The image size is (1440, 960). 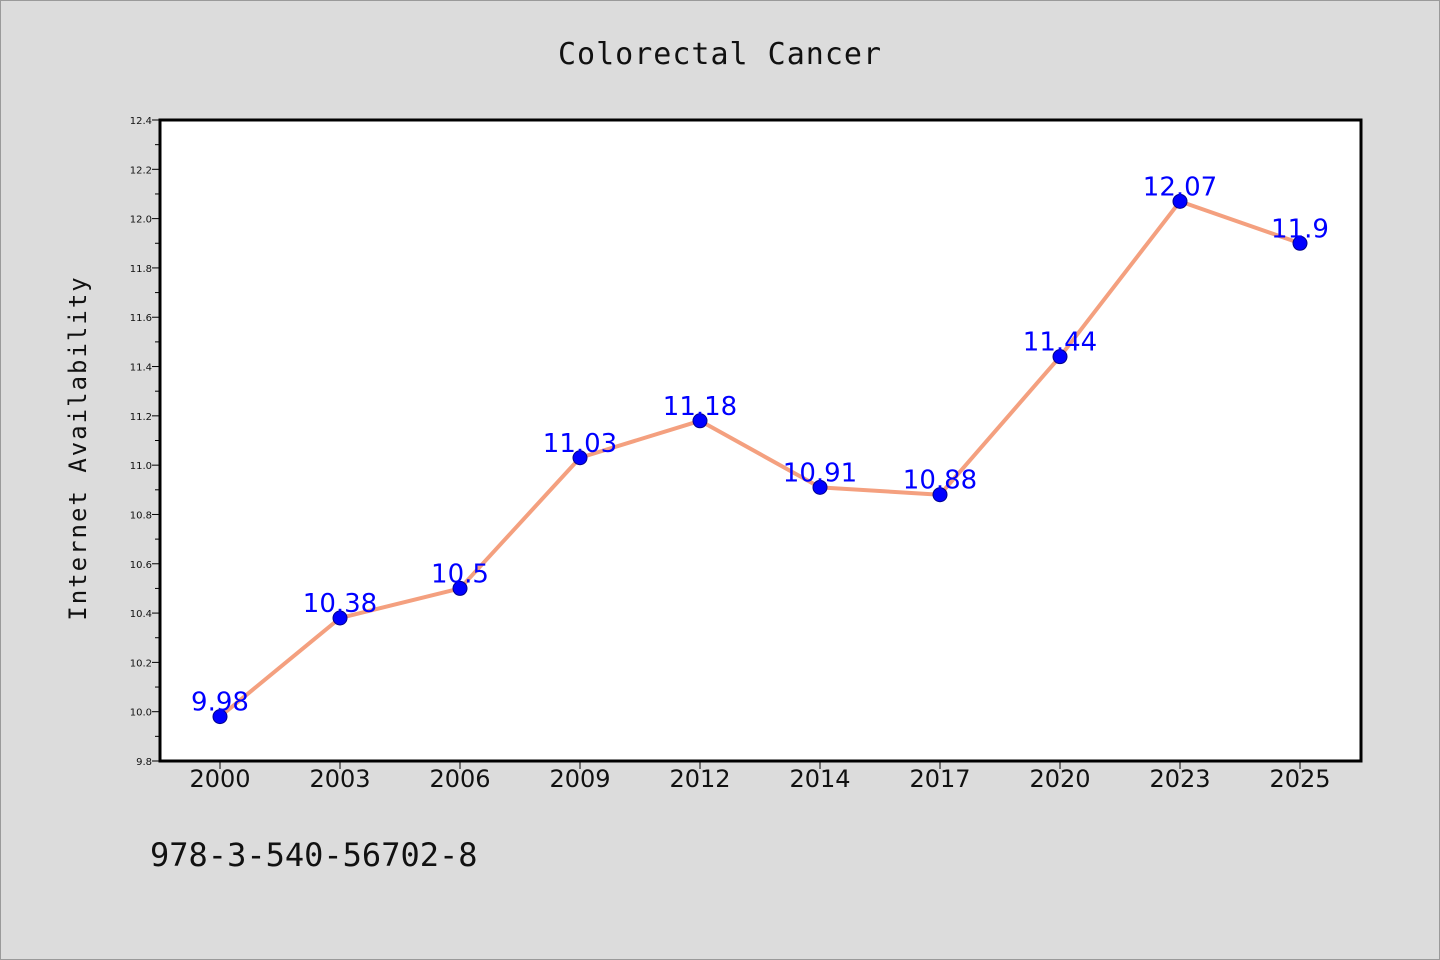 What do you see at coordinates (314, 855) in the screenshot?
I see `footer-isbn: 978-3-540-56702-8` at bounding box center [314, 855].